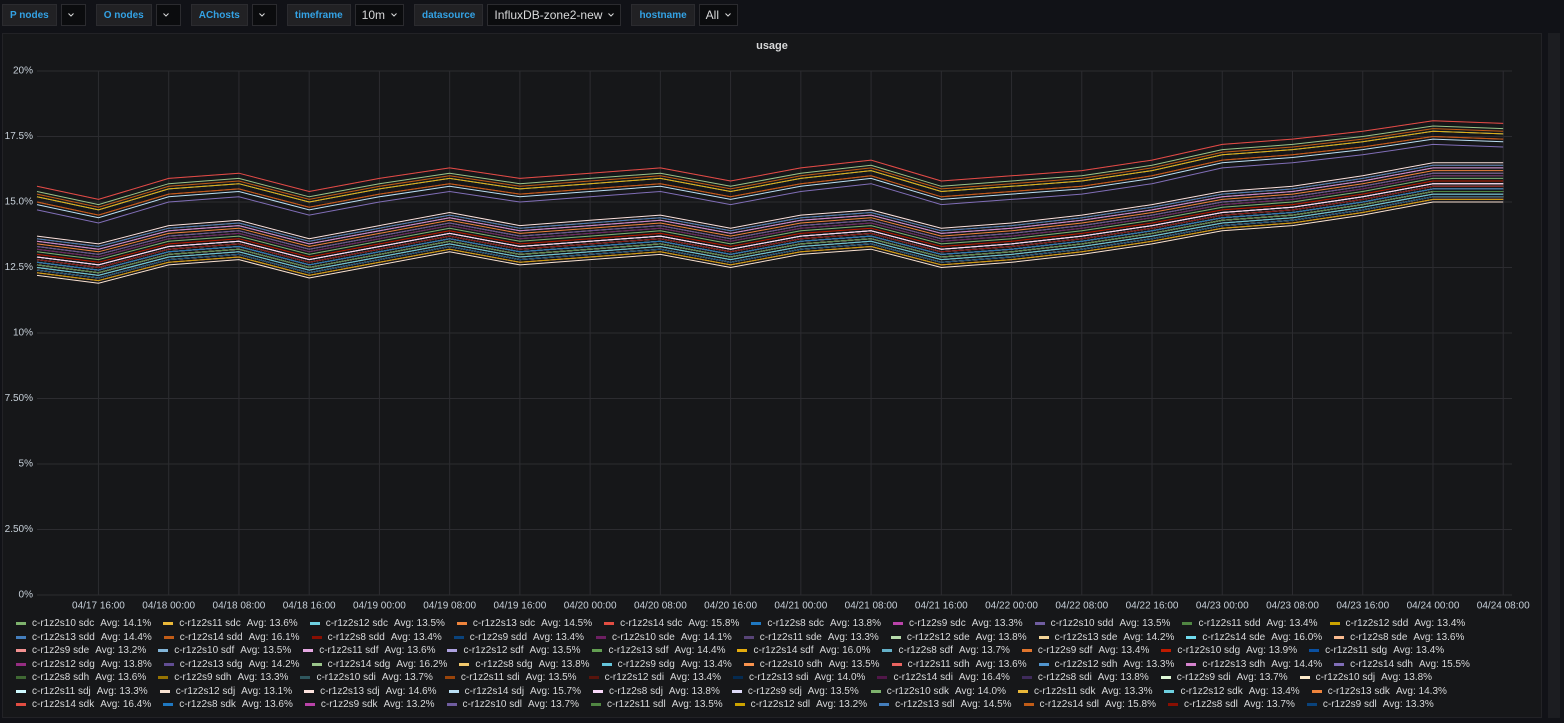 The image size is (1564, 723). I want to click on legend-item: c-r1z2s11 sdiAvg: 13.5%, so click(511, 678).